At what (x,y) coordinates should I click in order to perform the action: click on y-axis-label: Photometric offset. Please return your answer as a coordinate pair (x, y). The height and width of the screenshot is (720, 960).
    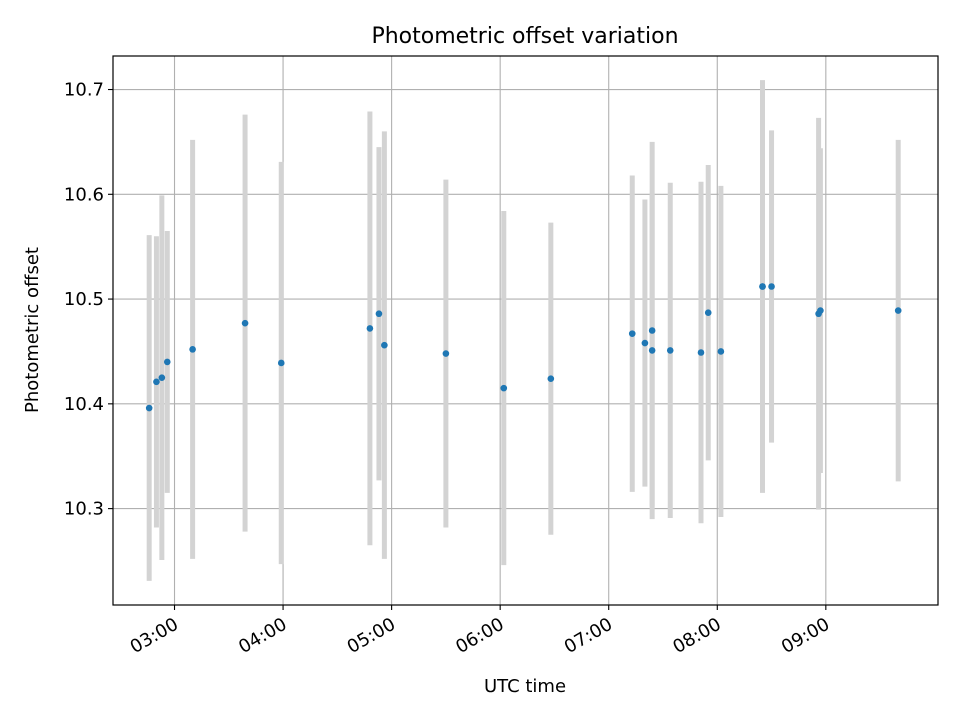
    Looking at the image, I should click on (32, 330).